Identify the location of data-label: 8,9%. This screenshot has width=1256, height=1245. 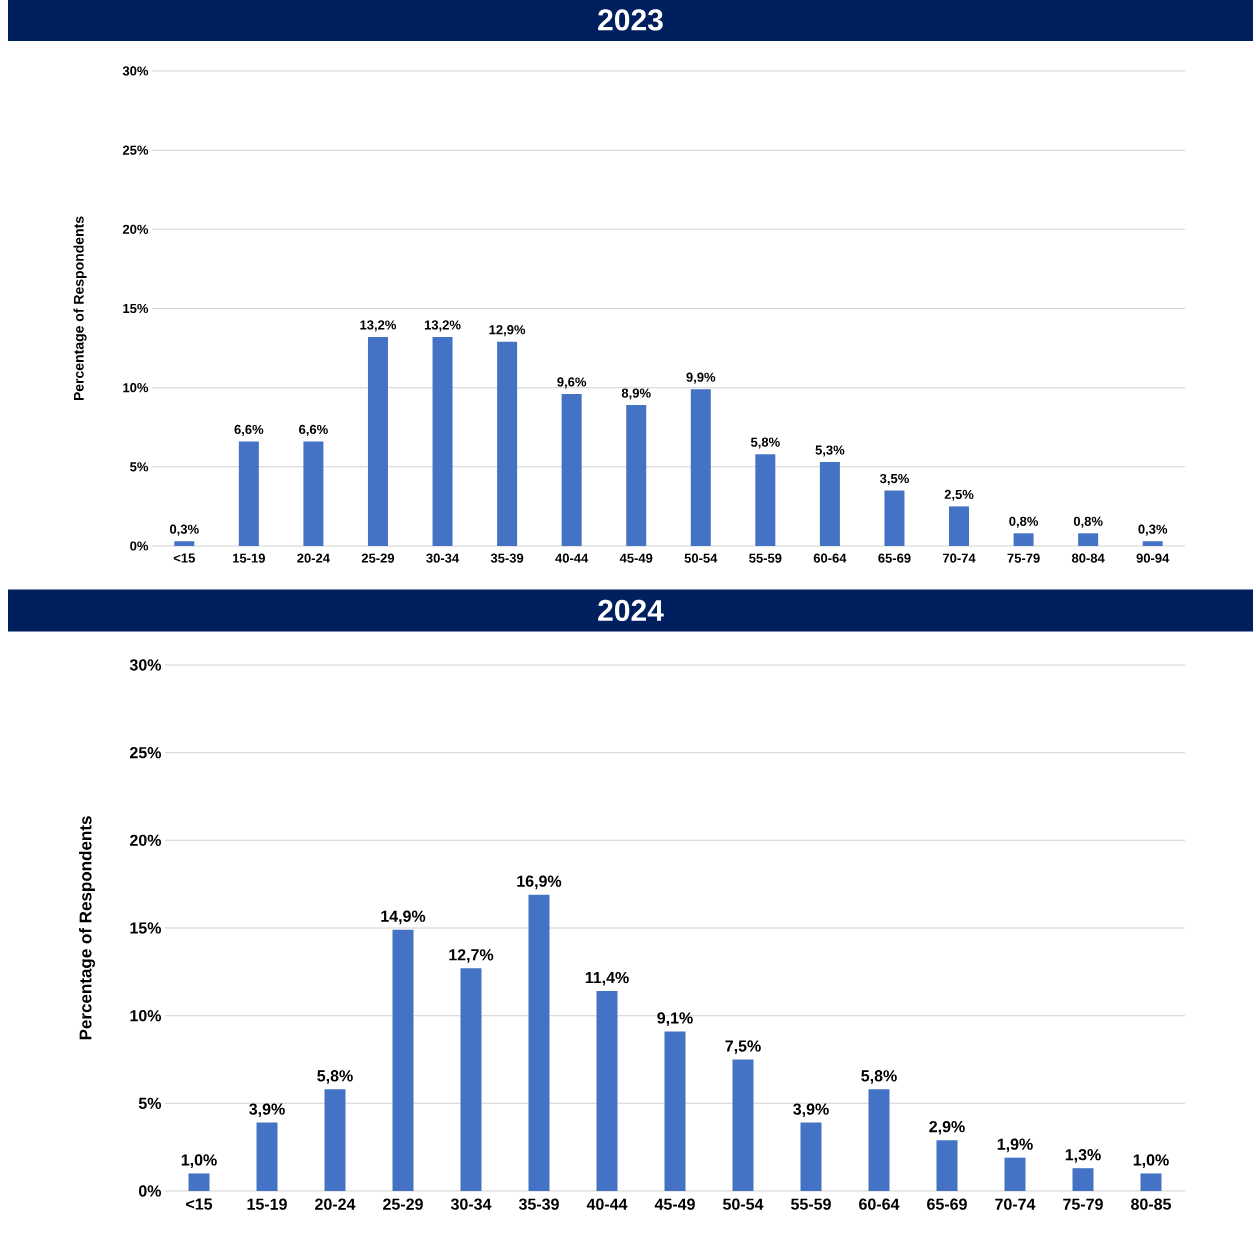
(636, 394).